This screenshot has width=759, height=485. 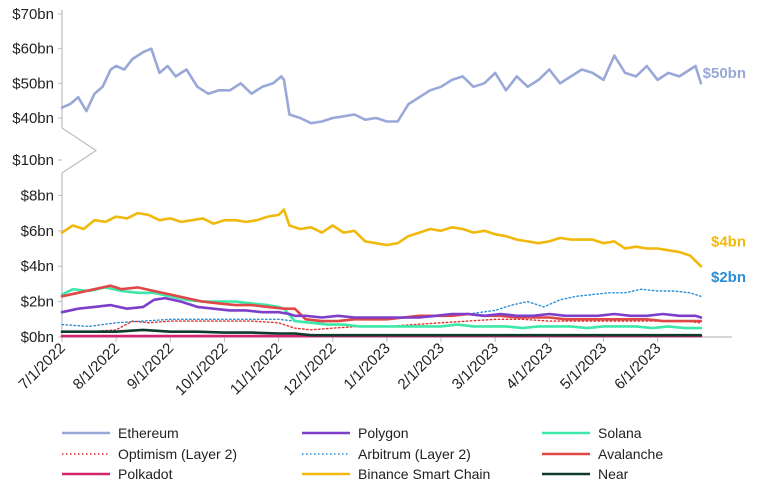 What do you see at coordinates (256, 369) in the screenshot?
I see `x-tick-label: 11/1/2022` at bounding box center [256, 369].